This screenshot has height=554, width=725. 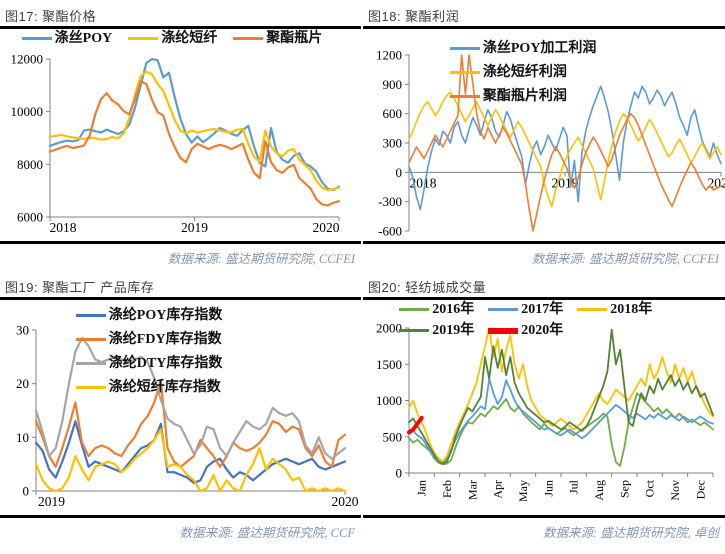 I want to click on legend-item: 2016年, so click(x=436, y=309).